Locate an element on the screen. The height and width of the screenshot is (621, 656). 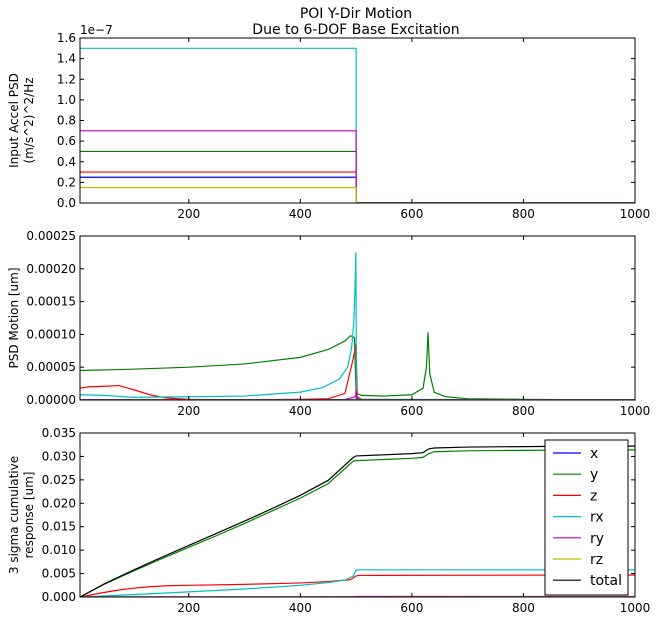
series-line-rz is located at coordinates (357, 194).